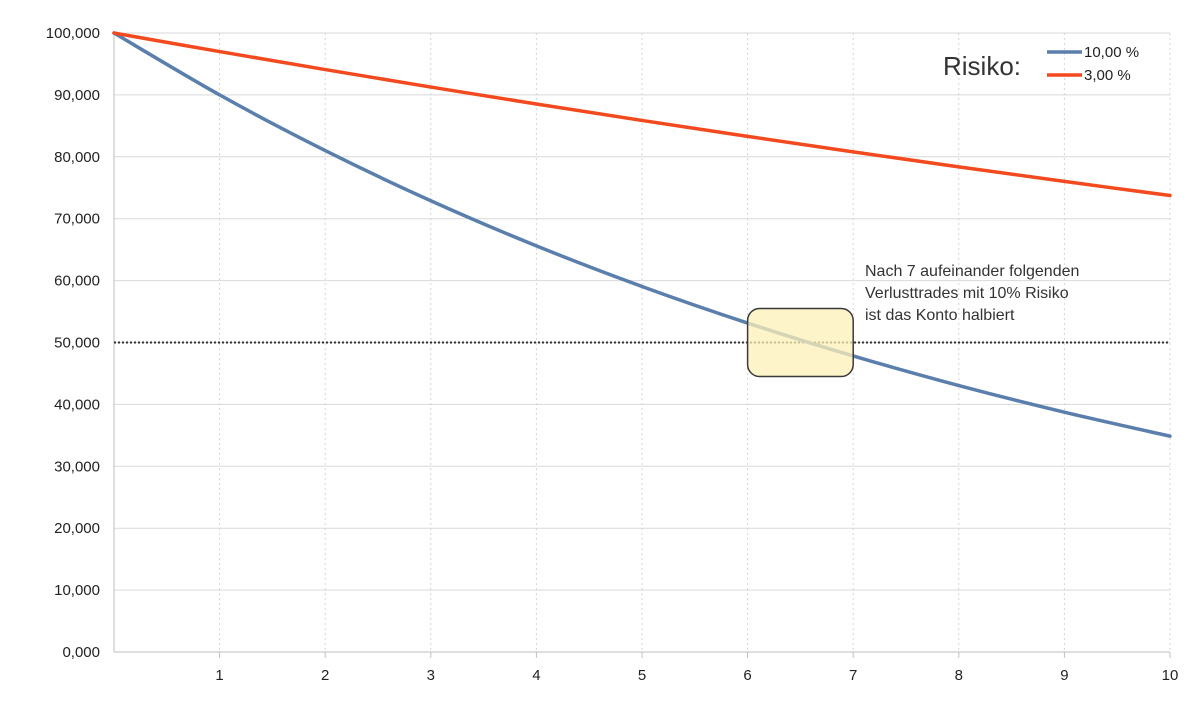  I want to click on x-tick-label: 4, so click(536, 675).